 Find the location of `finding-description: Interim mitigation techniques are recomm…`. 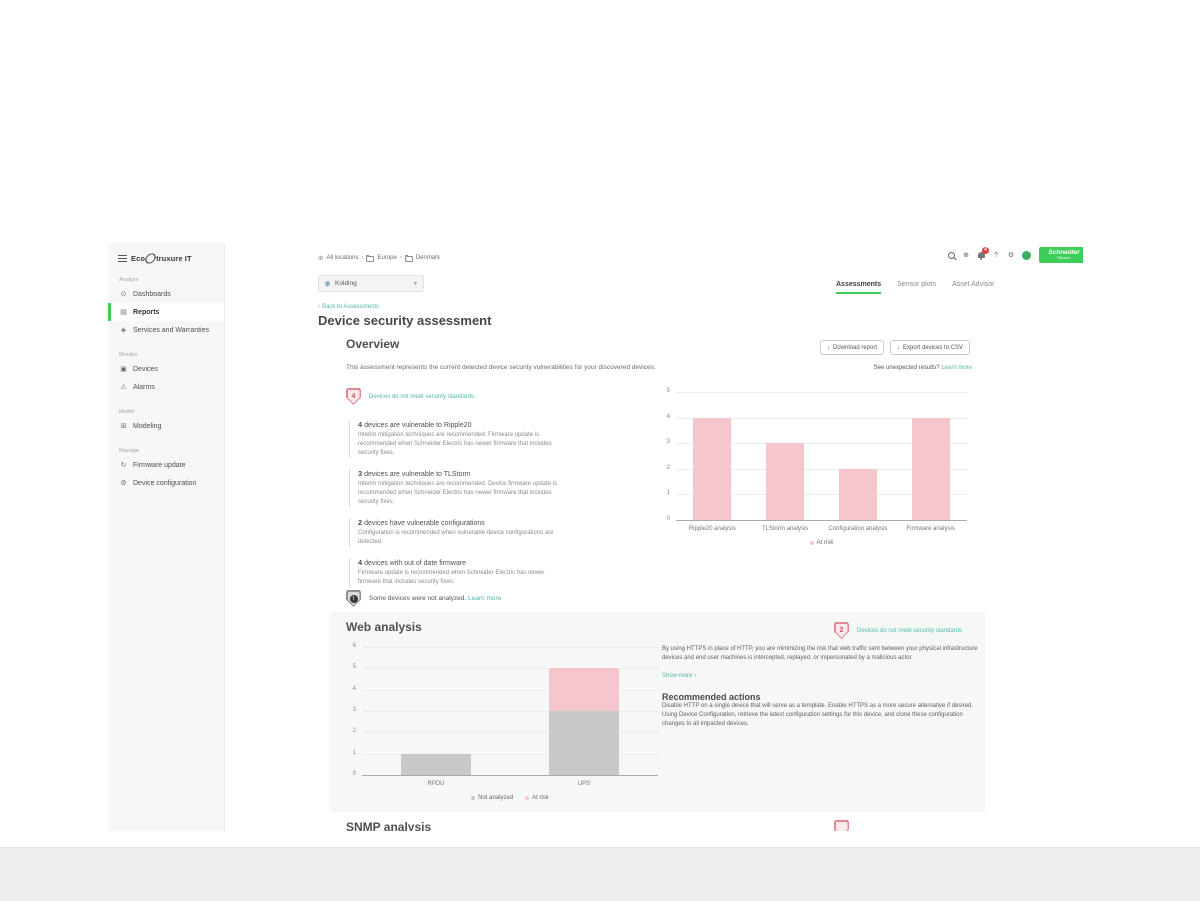

finding-description: Interim mitigation techniques are recomm… is located at coordinates (455, 444).